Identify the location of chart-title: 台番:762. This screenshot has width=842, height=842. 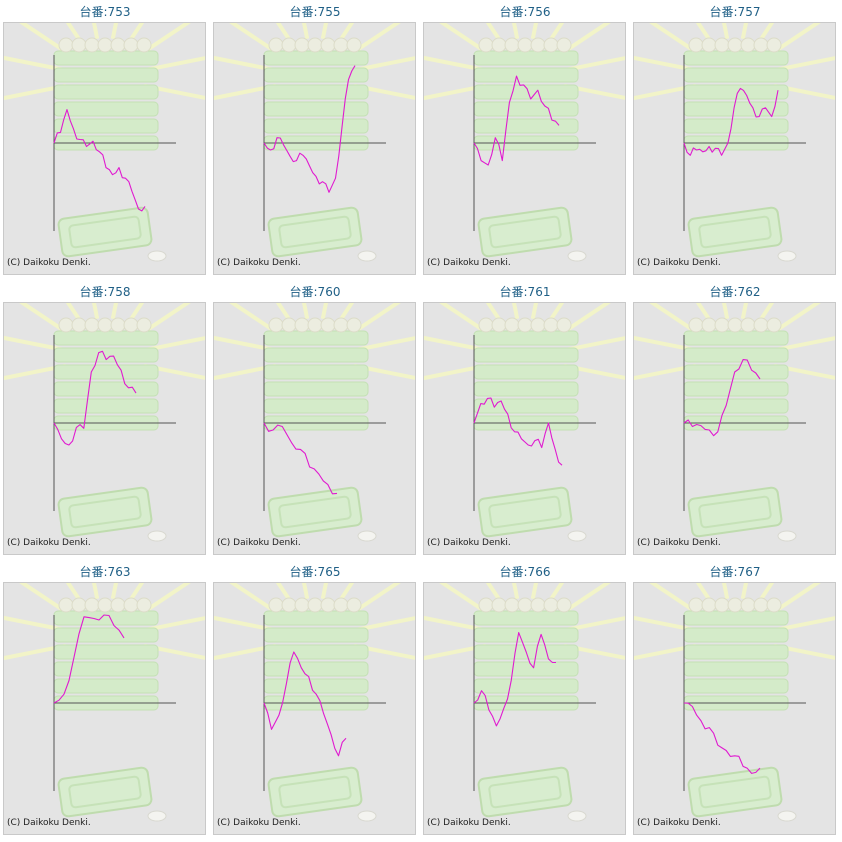
(735, 292).